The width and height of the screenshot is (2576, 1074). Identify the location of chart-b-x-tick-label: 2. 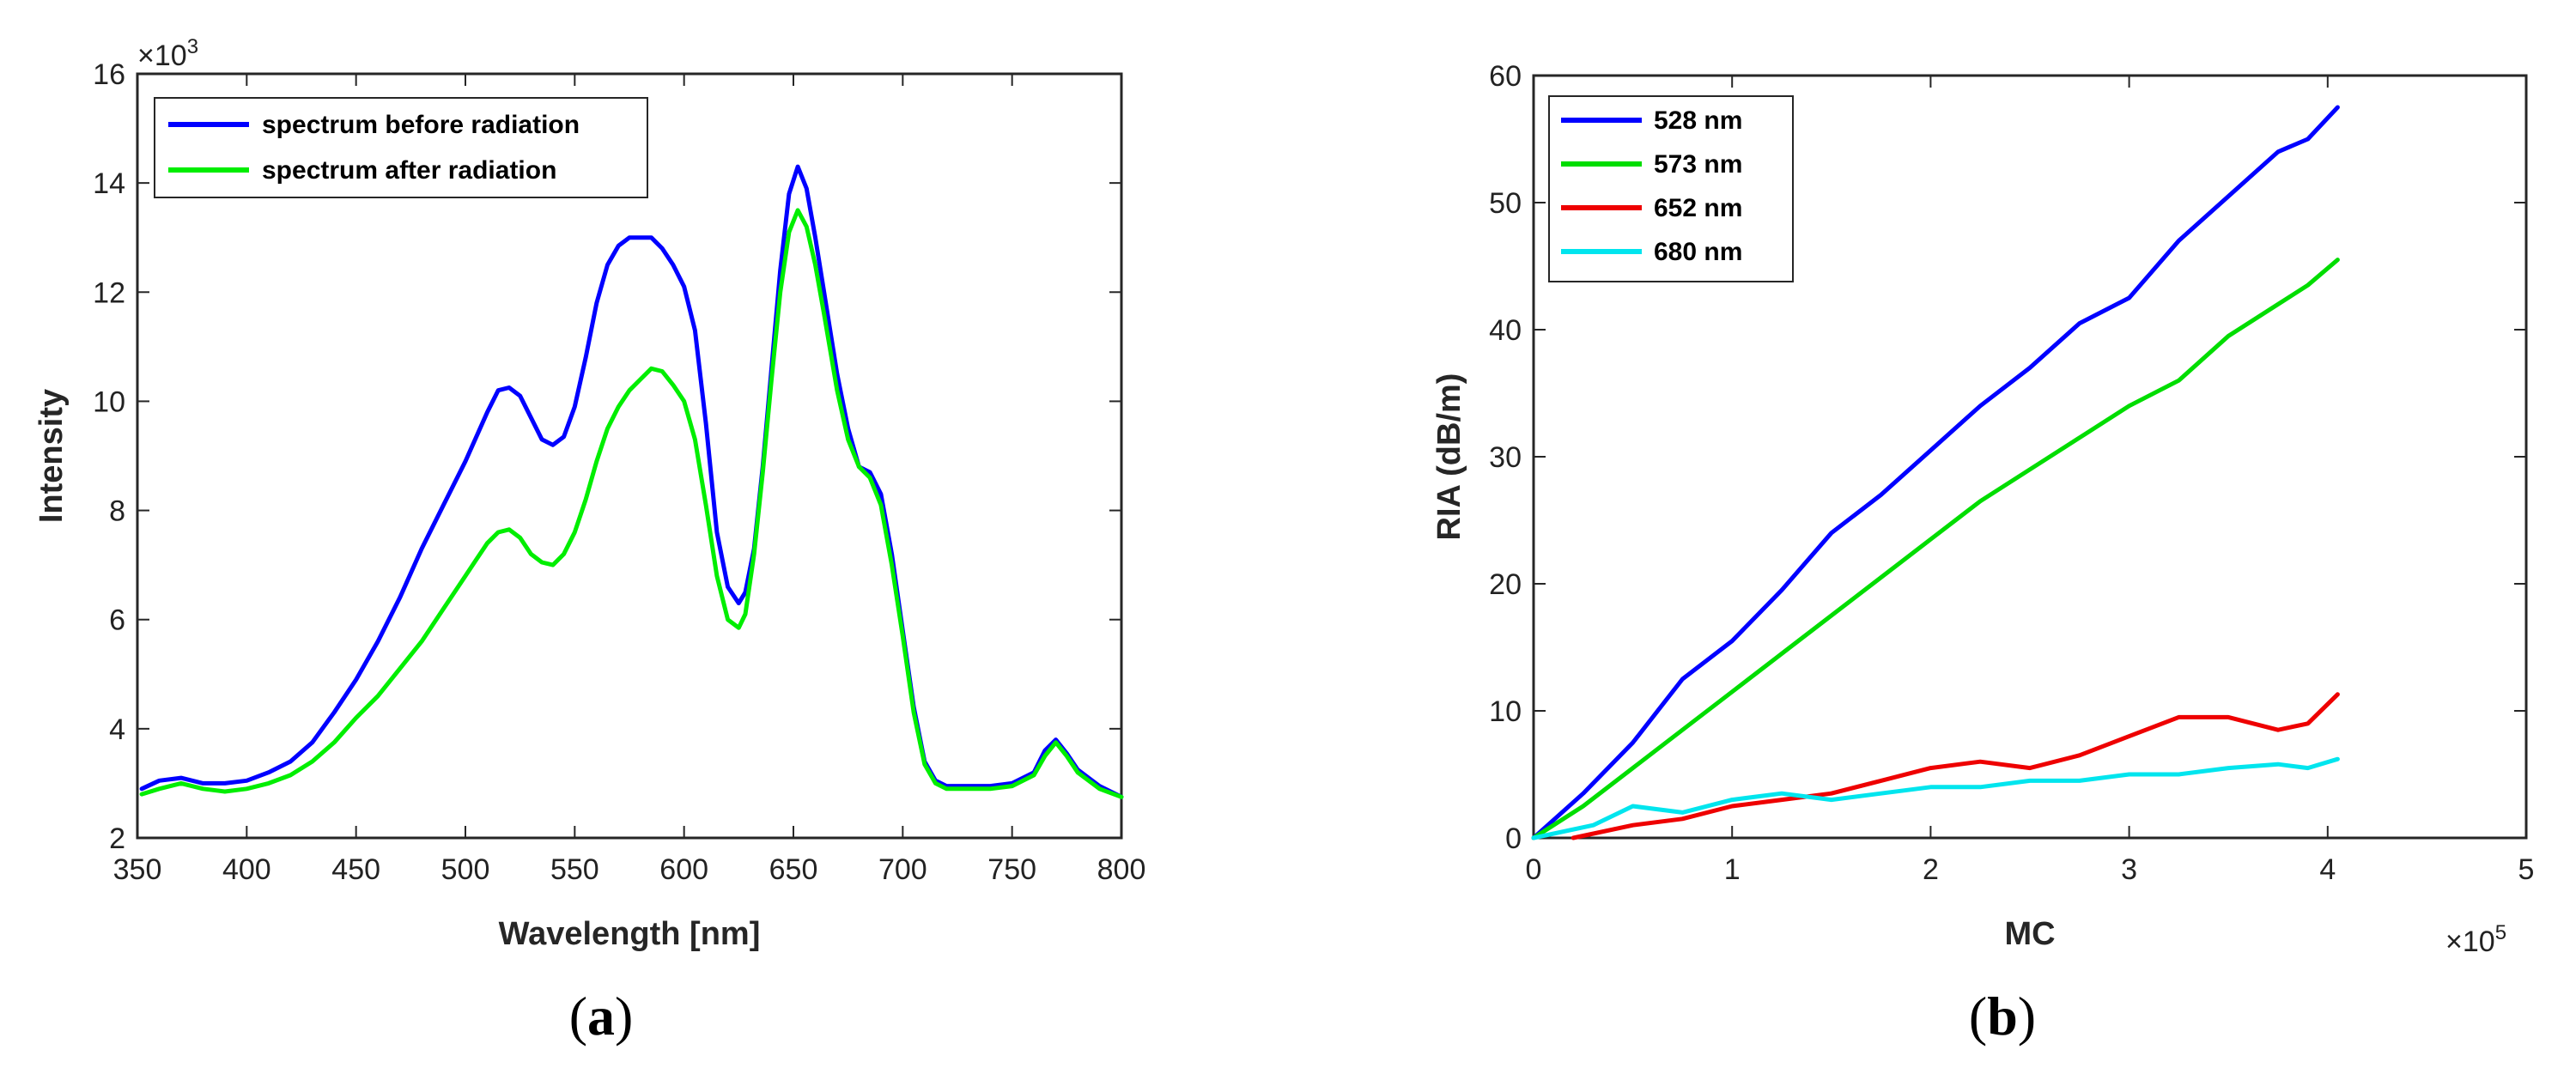
(1931, 869).